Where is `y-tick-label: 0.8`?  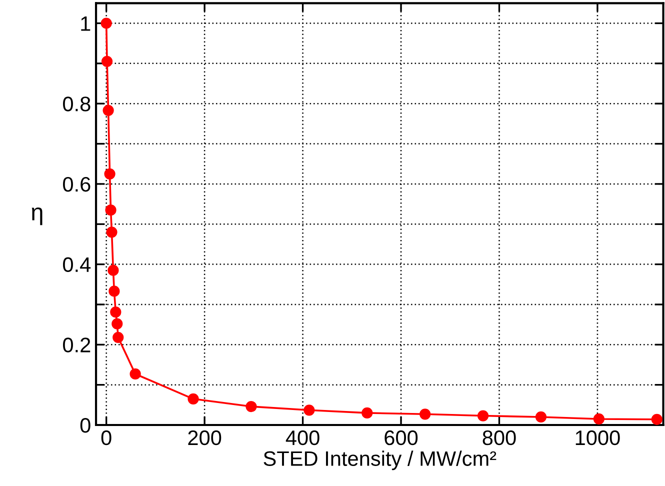 y-tick-label: 0.8 is located at coordinates (76, 104).